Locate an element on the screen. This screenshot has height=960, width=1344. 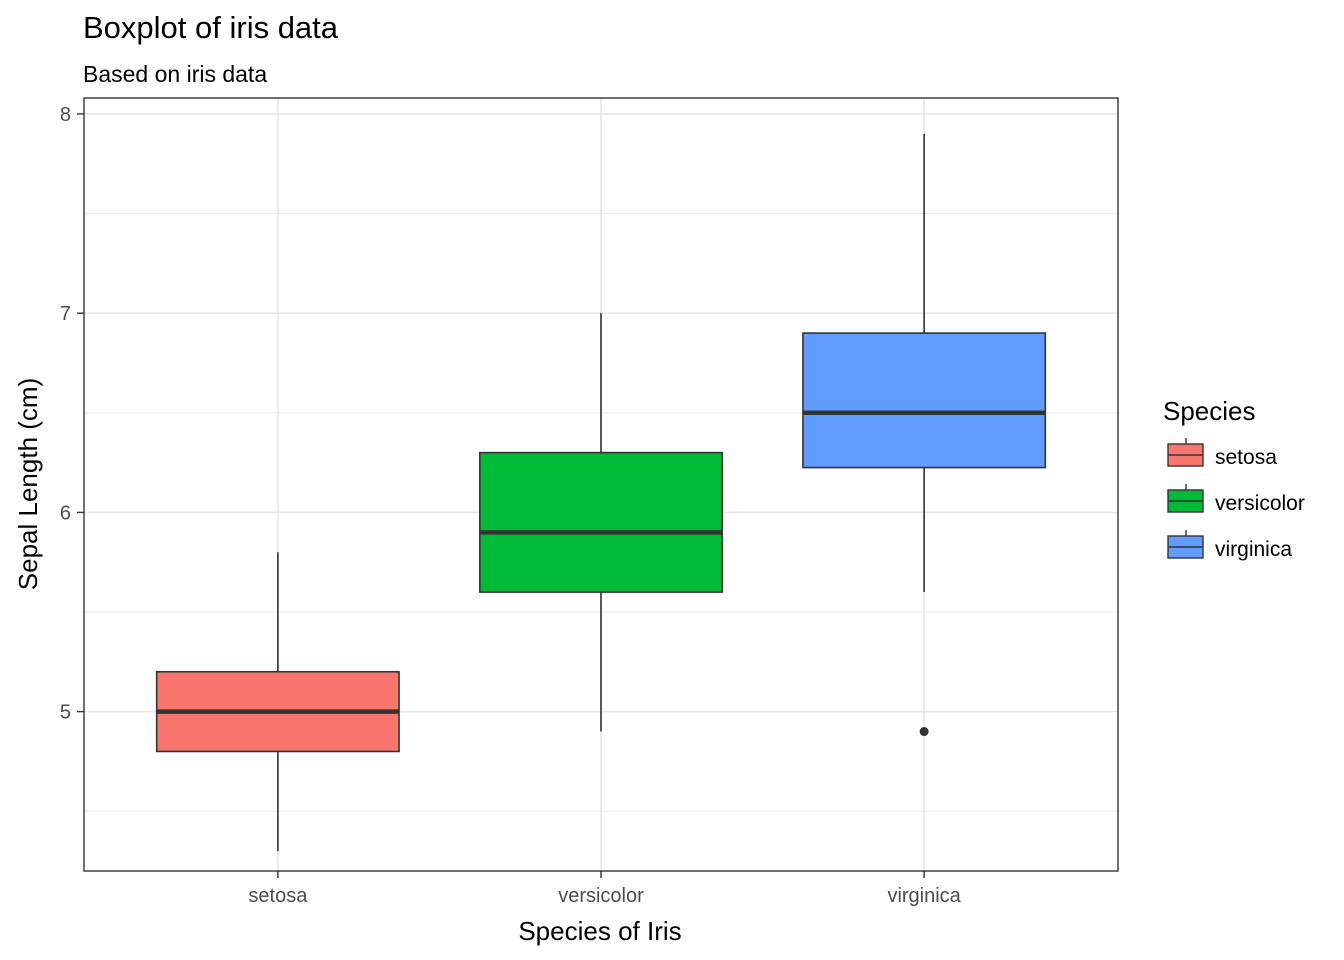
legend-item-setosa: setosa is located at coordinates (1222, 453).